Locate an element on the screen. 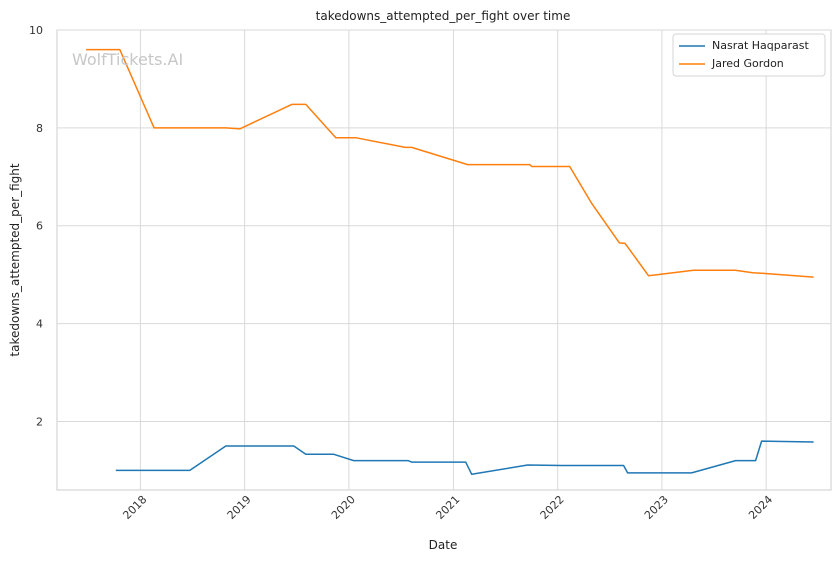 This screenshot has width=840, height=561. y-axis-ticks: 2 4 6 8 10 is located at coordinates (36, 226).